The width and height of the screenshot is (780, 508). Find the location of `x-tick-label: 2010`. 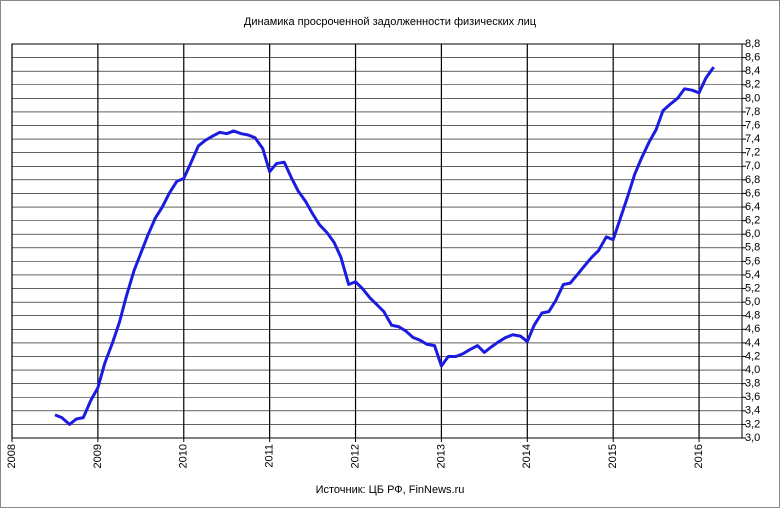

x-tick-label: 2010 is located at coordinates (184, 456).